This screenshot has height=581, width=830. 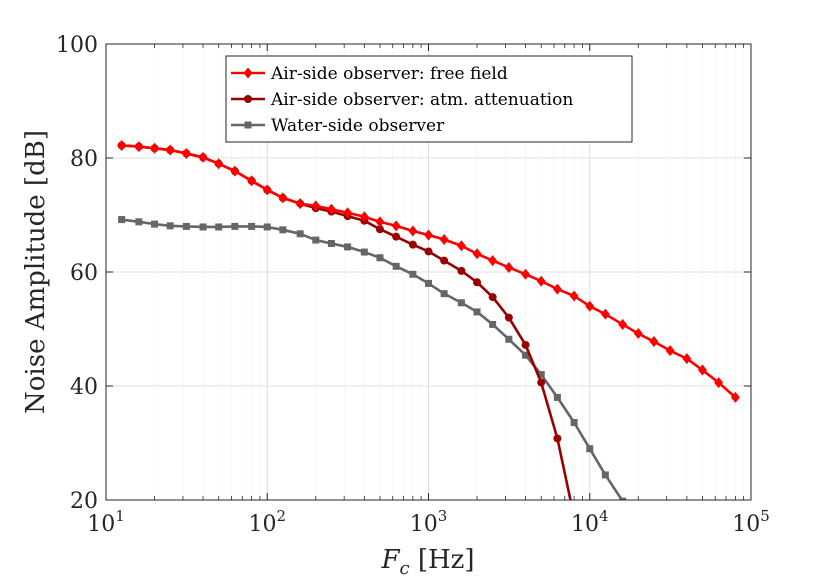 I want to click on legend-box, so click(x=429, y=99).